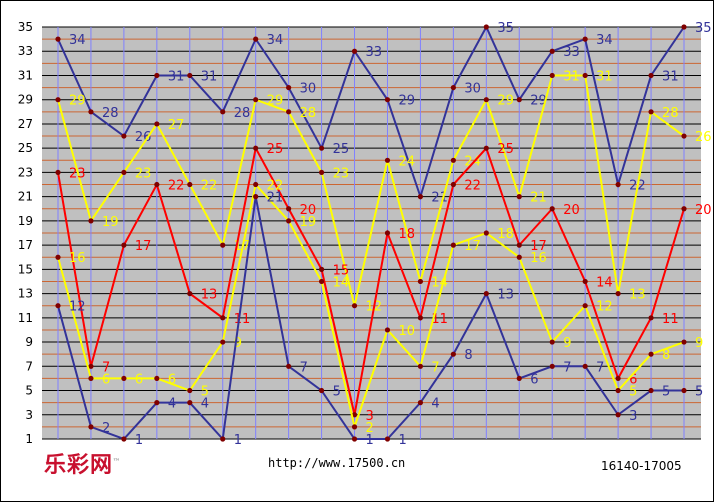  Describe the element at coordinates (538, 101) in the screenshot. I see `data-label: 29` at that location.